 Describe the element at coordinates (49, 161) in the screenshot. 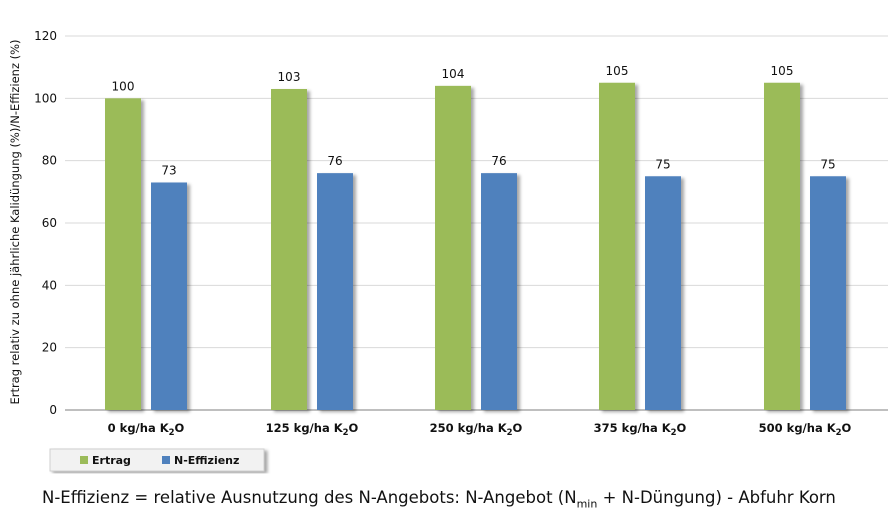

I see `y-tick-label: 80` at that location.